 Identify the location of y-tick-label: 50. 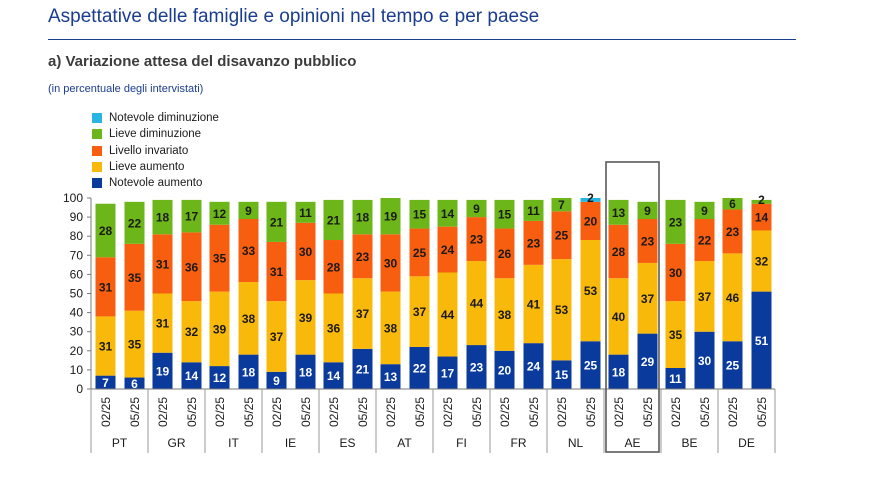
(77, 294).